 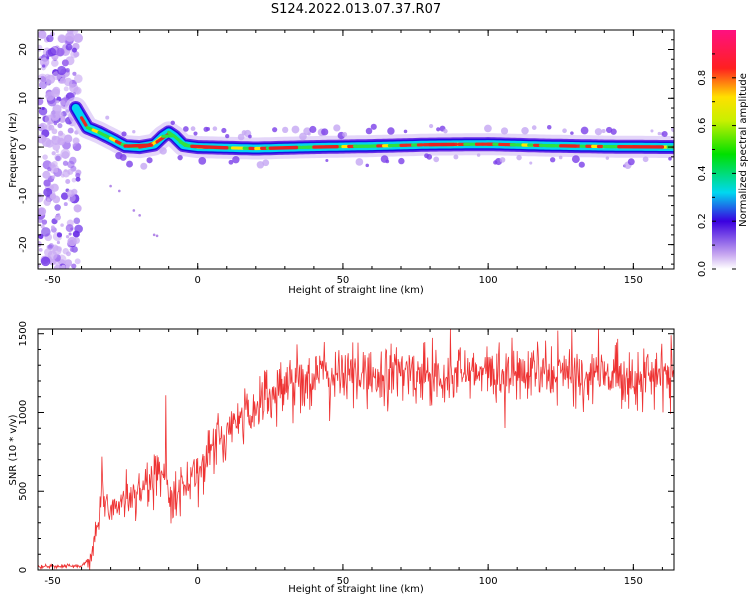 What do you see at coordinates (52, 581) in the screenshot?
I see `x-tick-label: -50` at bounding box center [52, 581].